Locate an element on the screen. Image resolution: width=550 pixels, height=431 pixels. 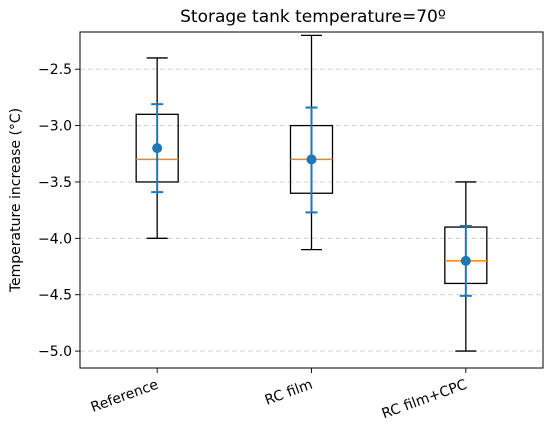
y-axis-label: Temperature increase (°C) is located at coordinates (16, 200).